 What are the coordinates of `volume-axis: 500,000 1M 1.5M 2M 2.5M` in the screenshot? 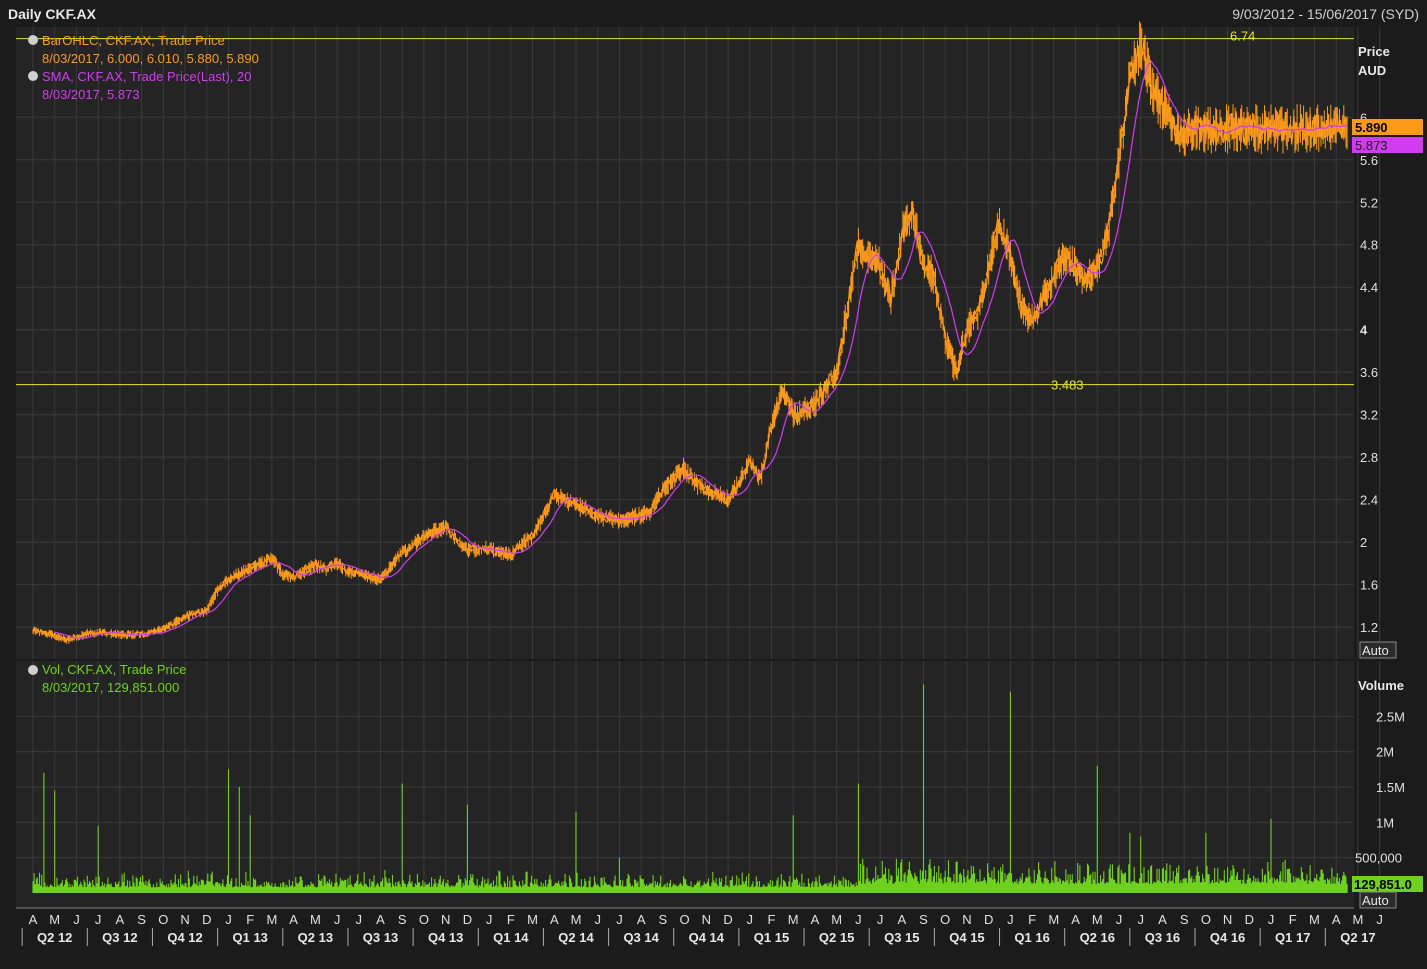 It's located at (1380, 787).